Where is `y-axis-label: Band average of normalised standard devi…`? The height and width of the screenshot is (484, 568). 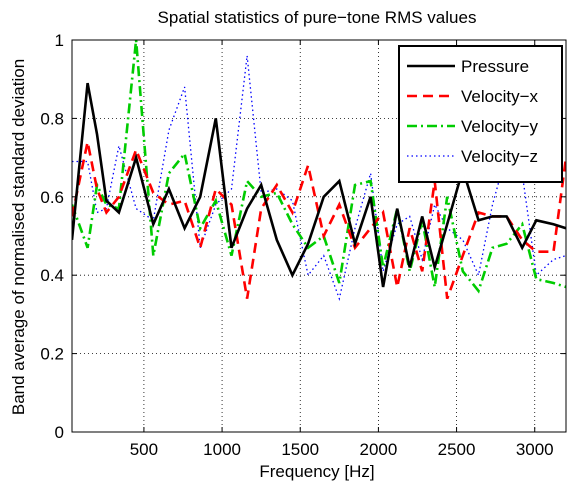
y-axis-label: Band average of normalised standard devi… is located at coordinates (18, 237).